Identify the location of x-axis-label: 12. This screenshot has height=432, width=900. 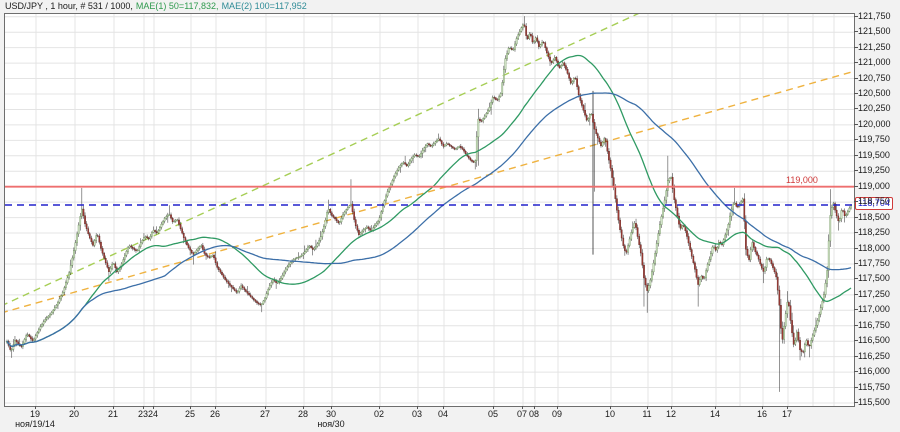
(671, 414).